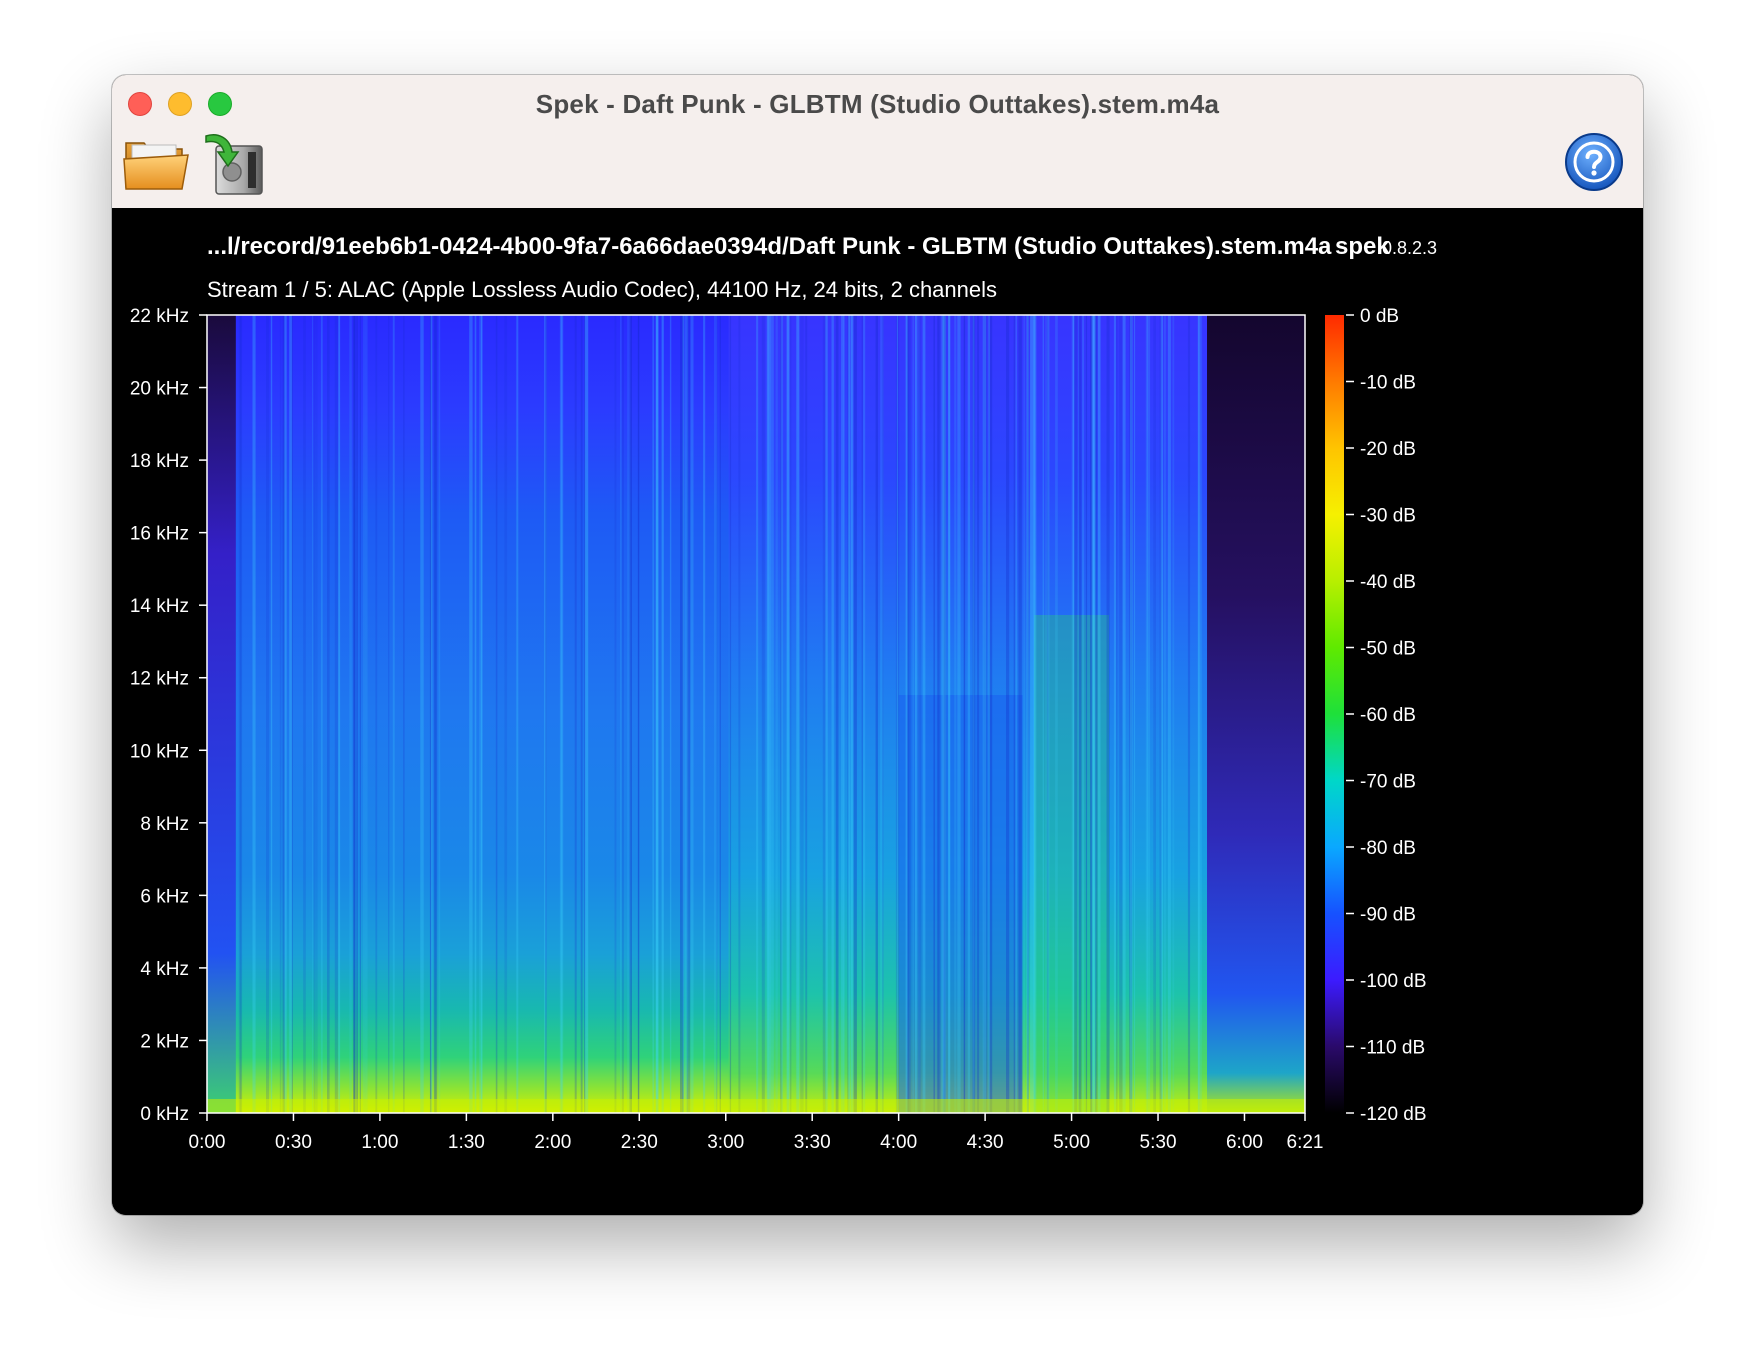 The height and width of the screenshot is (1362, 1754). I want to click on spectrogram-section, so click(960, 904).